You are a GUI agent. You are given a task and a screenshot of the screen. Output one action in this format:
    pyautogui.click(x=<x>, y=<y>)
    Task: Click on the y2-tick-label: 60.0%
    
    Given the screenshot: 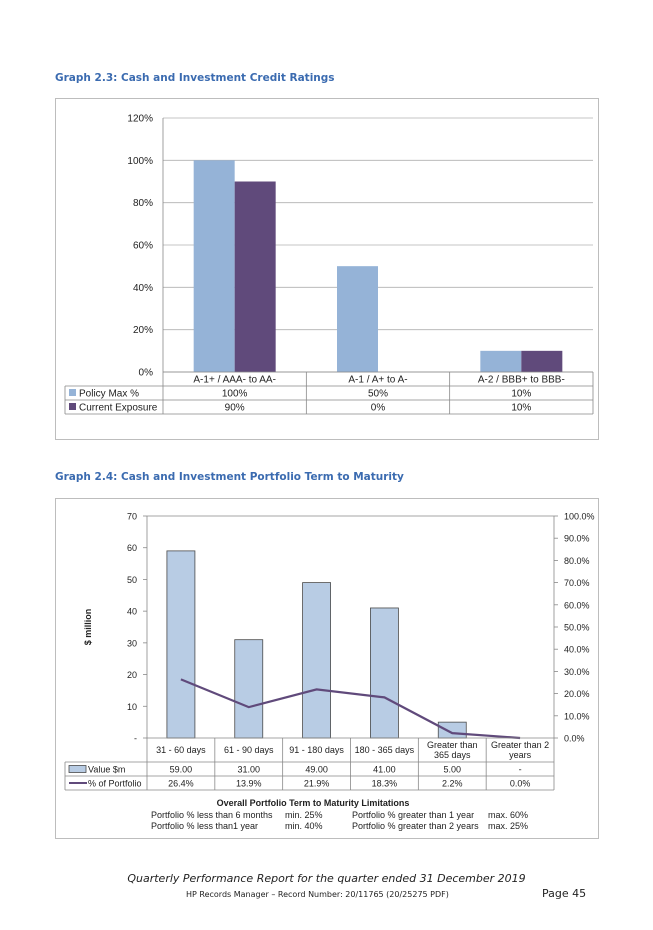 What is the action you would take?
    pyautogui.click(x=577, y=605)
    